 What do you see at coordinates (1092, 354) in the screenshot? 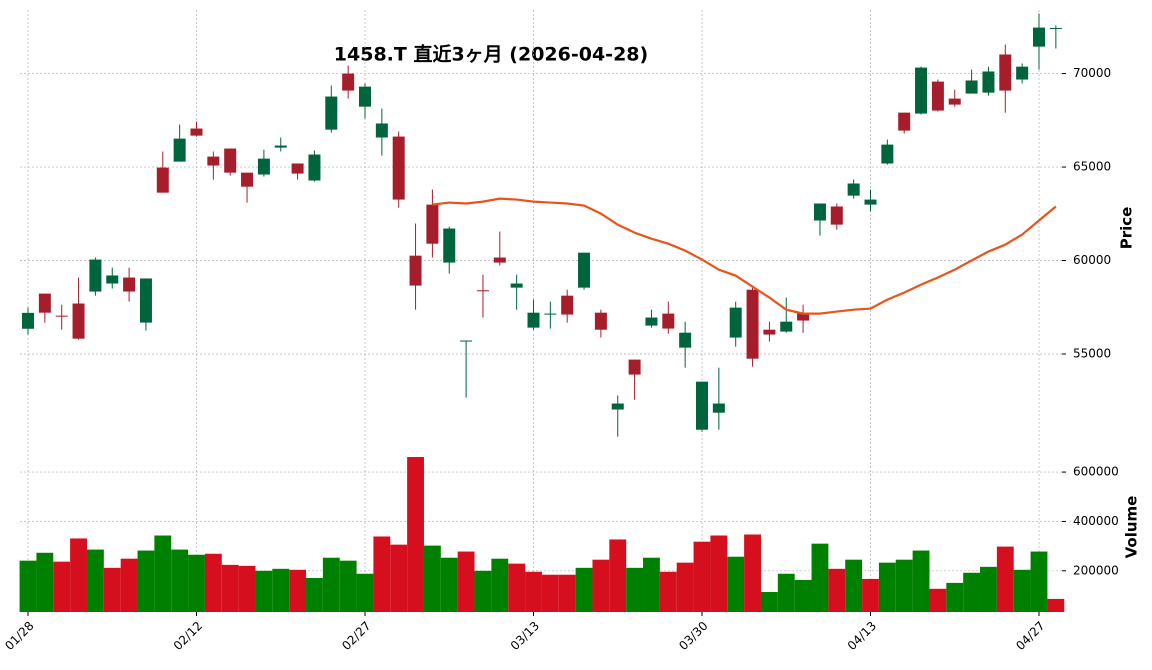
I see `y-tick-label: 55000` at bounding box center [1092, 354].